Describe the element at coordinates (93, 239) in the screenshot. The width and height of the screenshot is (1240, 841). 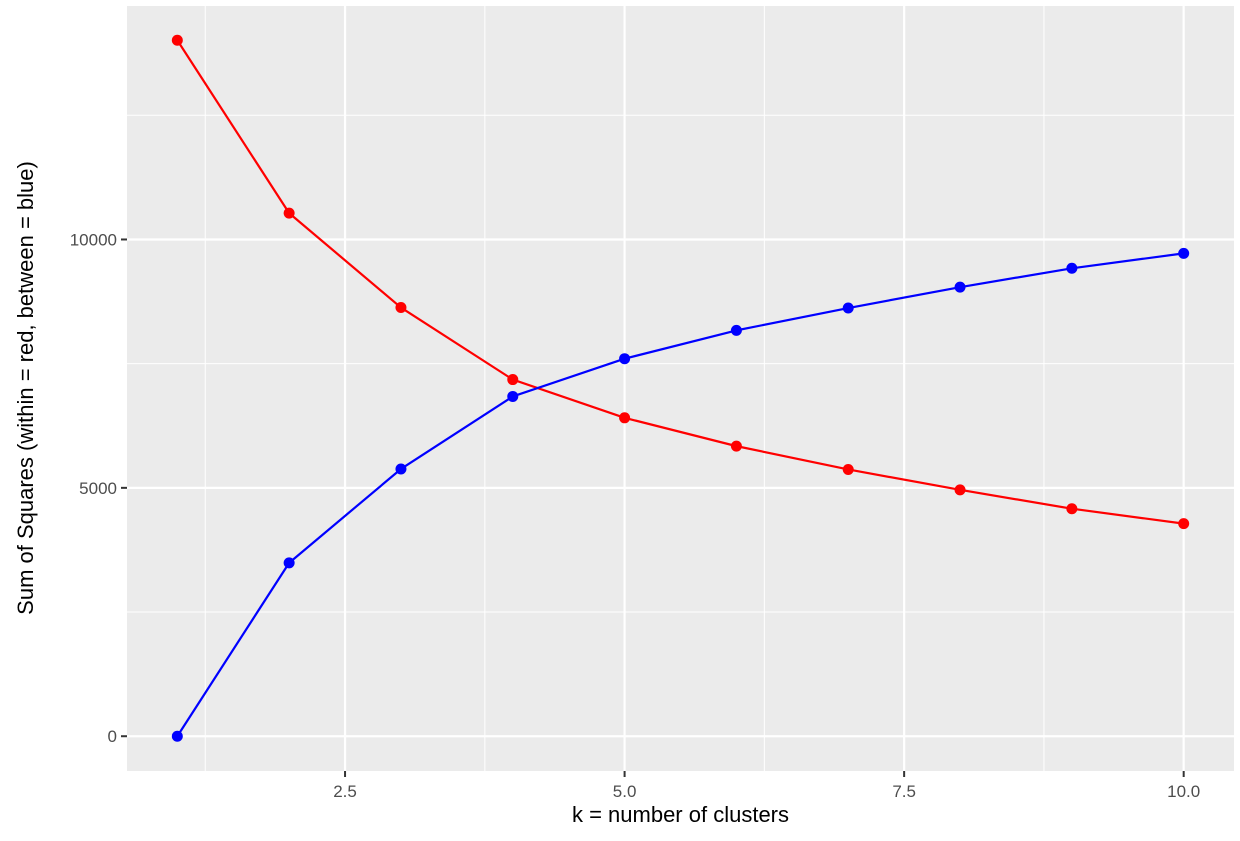
I see `y-tick-label: 10000` at that location.